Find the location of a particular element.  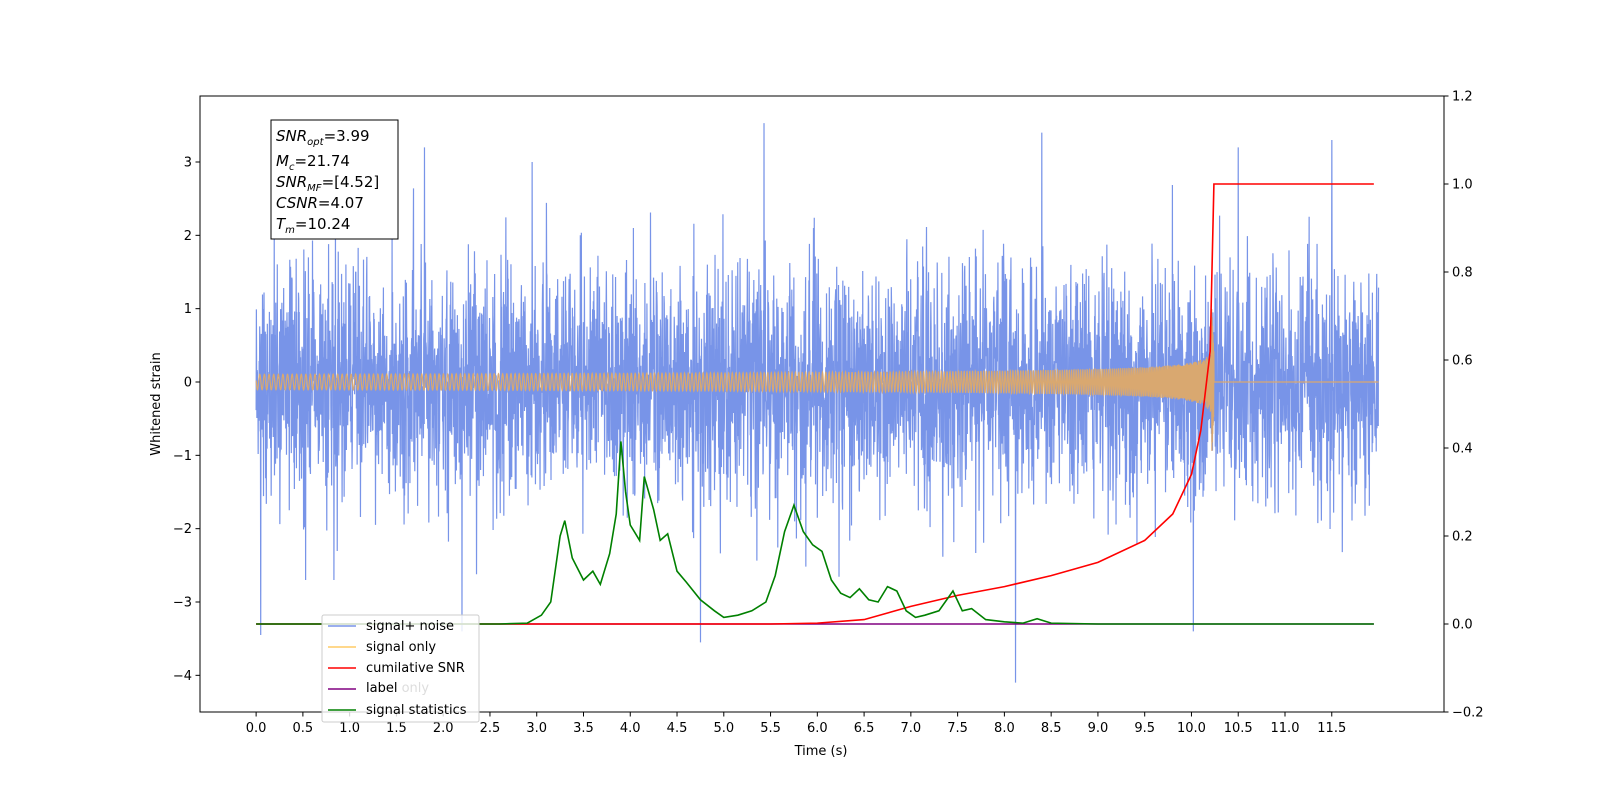

x-tick-label: 2.5 is located at coordinates (490, 728).